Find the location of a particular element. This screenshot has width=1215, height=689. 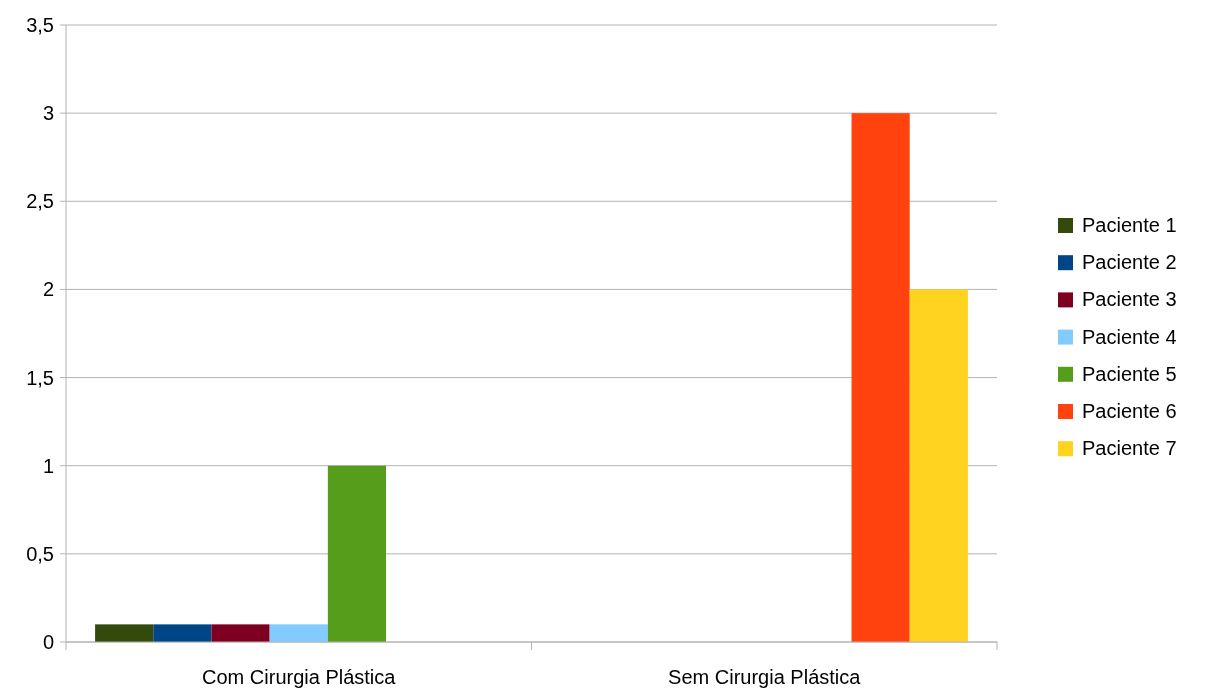

y-tick-label: 3 is located at coordinates (48, 113).